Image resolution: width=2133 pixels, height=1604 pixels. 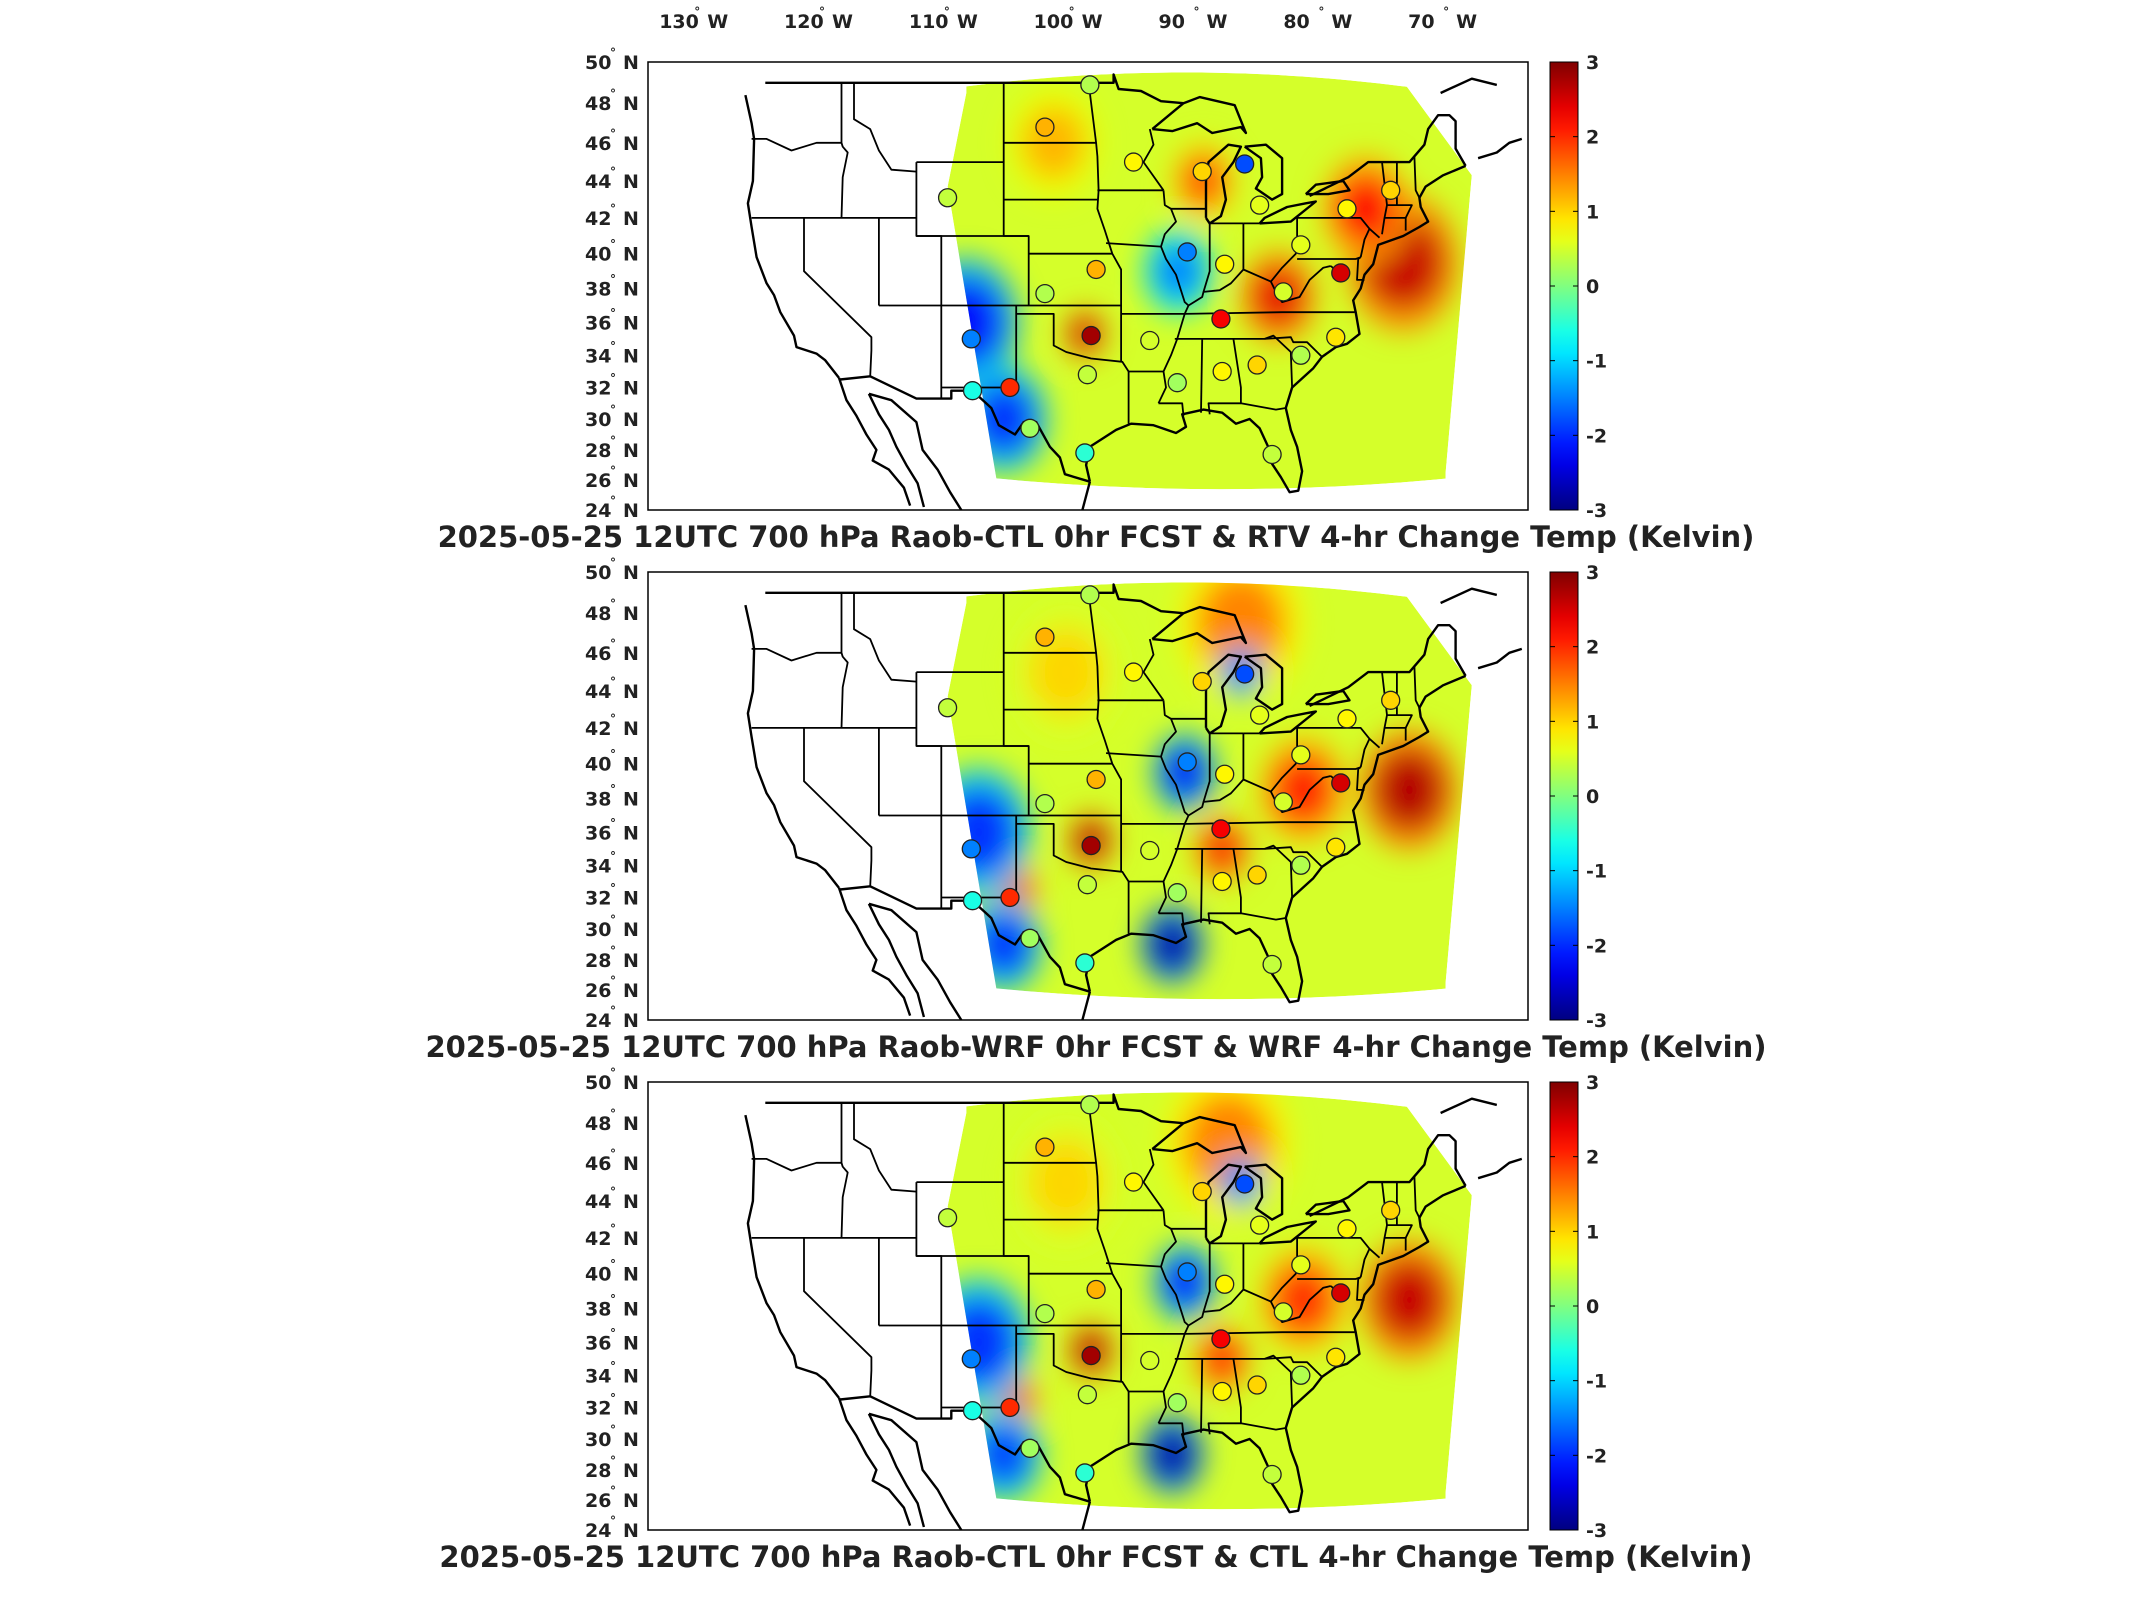 What do you see at coordinates (1169, 270) in the screenshot?
I see `raob-stations` at bounding box center [1169, 270].